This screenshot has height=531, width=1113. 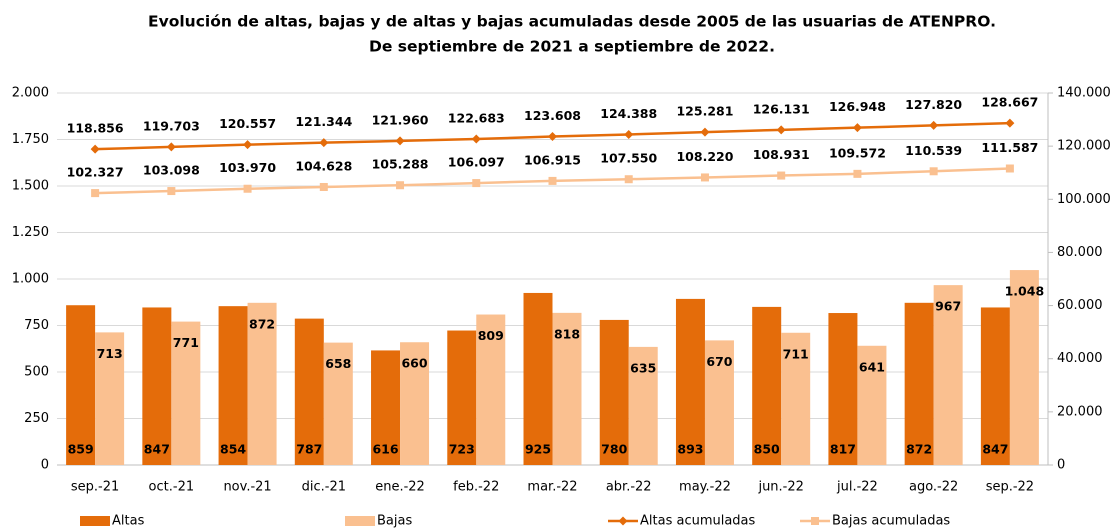 I want to click on data-label: 123.608, so click(x=552, y=115).